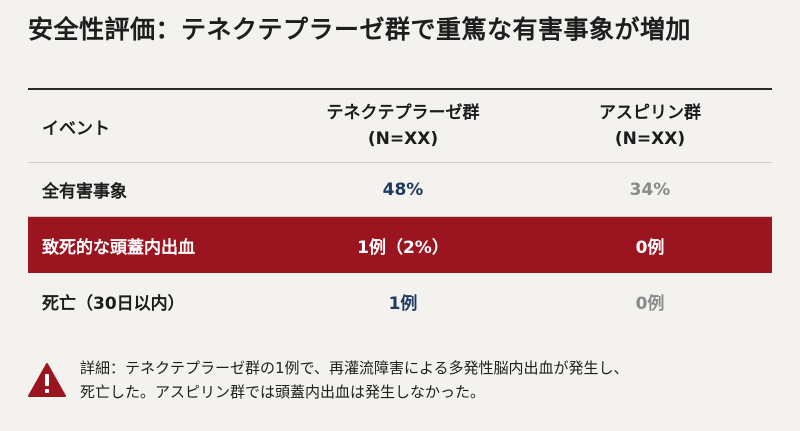 The width and height of the screenshot is (800, 431). Describe the element at coordinates (403, 247) in the screenshot. I see `row-tenecteplase-value: 1例（2%）` at that location.